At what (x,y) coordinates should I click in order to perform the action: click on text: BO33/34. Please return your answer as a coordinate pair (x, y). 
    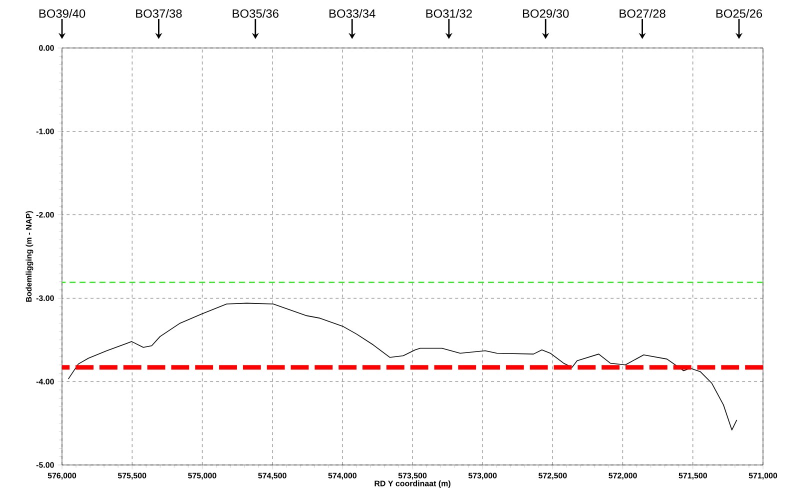
    Looking at the image, I should click on (352, 13).